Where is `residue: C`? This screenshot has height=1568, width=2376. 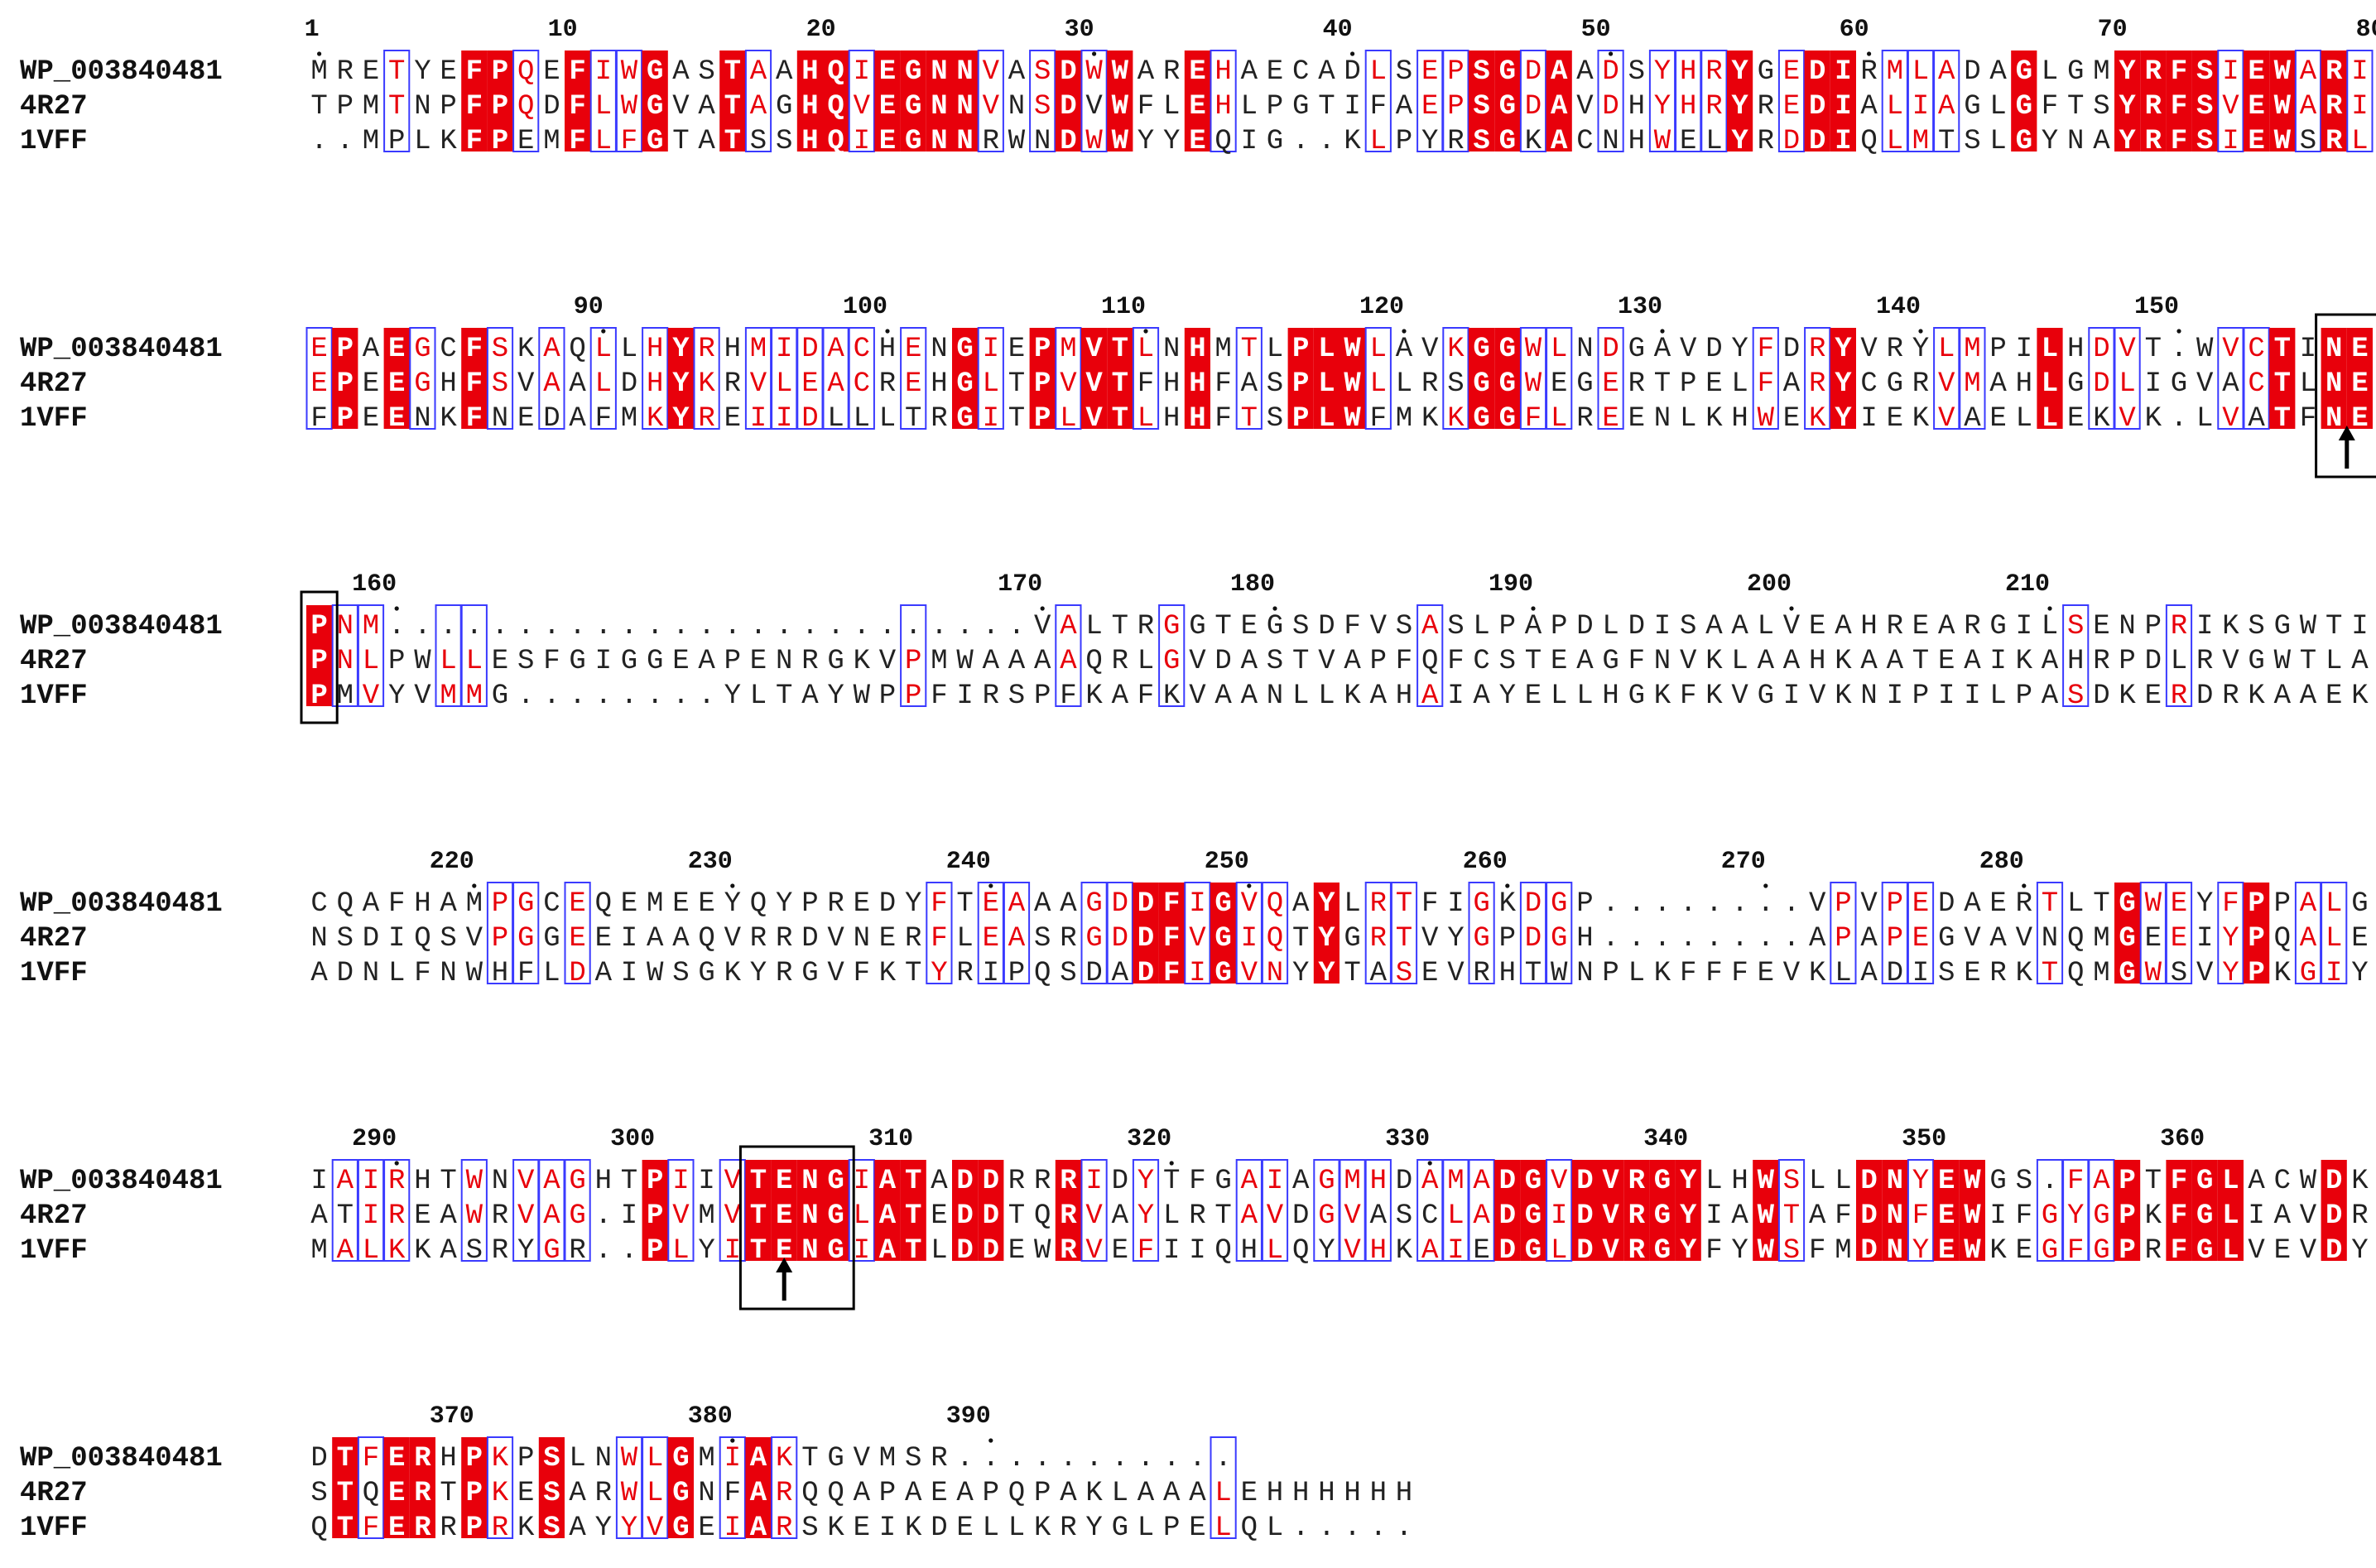 residue: C is located at coordinates (862, 384).